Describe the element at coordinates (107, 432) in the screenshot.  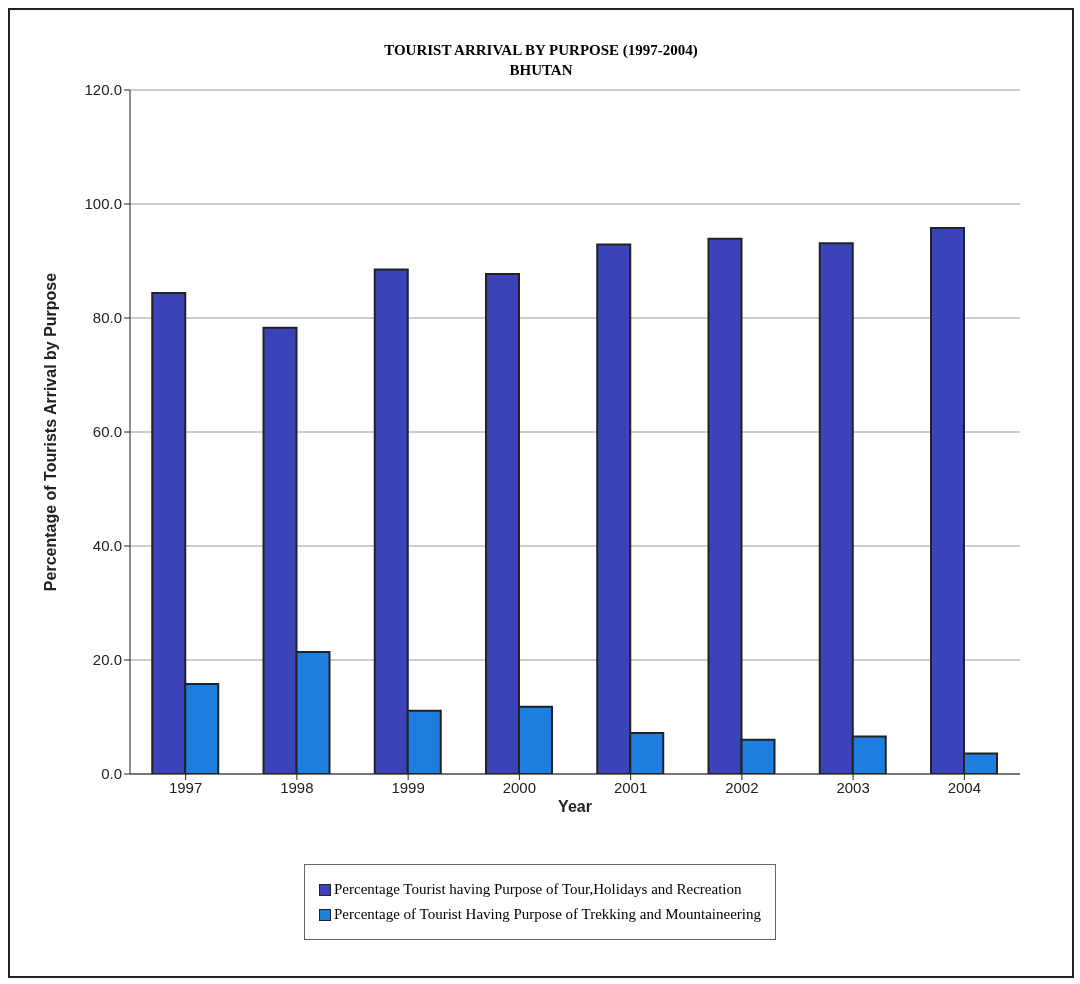
I see `y-tick-label: 60.0` at that location.